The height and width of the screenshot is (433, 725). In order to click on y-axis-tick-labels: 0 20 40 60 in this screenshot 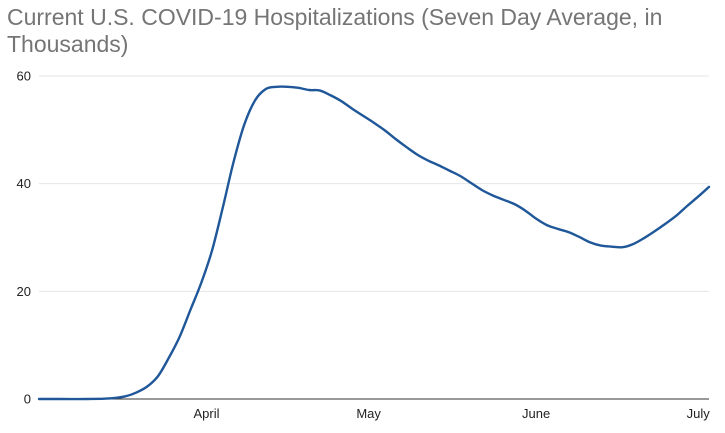, I will do `click(24, 238)`.